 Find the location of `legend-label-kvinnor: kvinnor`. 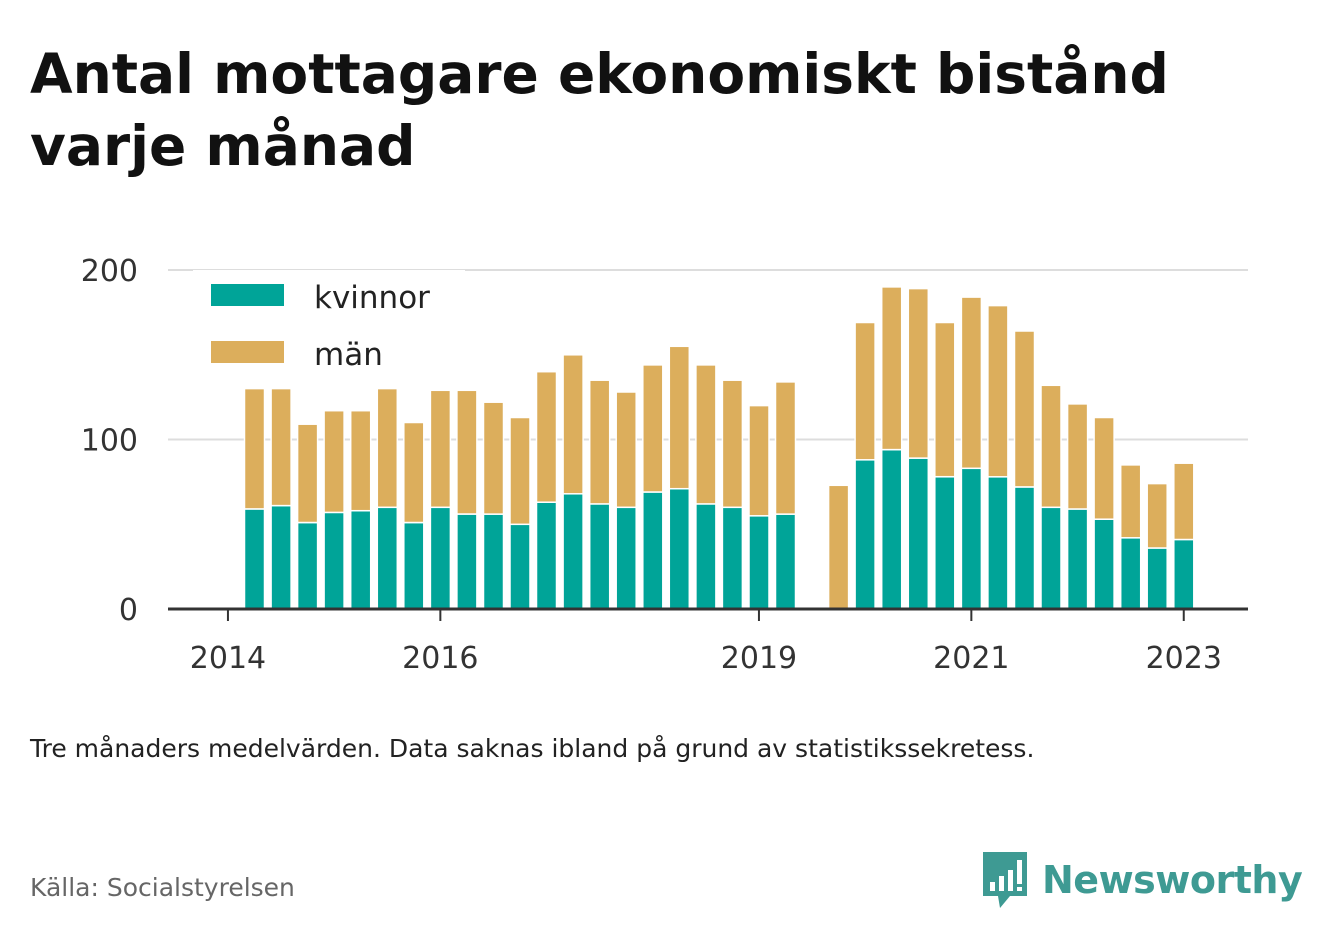

legend-label-kvinnor: kvinnor is located at coordinates (372, 298).